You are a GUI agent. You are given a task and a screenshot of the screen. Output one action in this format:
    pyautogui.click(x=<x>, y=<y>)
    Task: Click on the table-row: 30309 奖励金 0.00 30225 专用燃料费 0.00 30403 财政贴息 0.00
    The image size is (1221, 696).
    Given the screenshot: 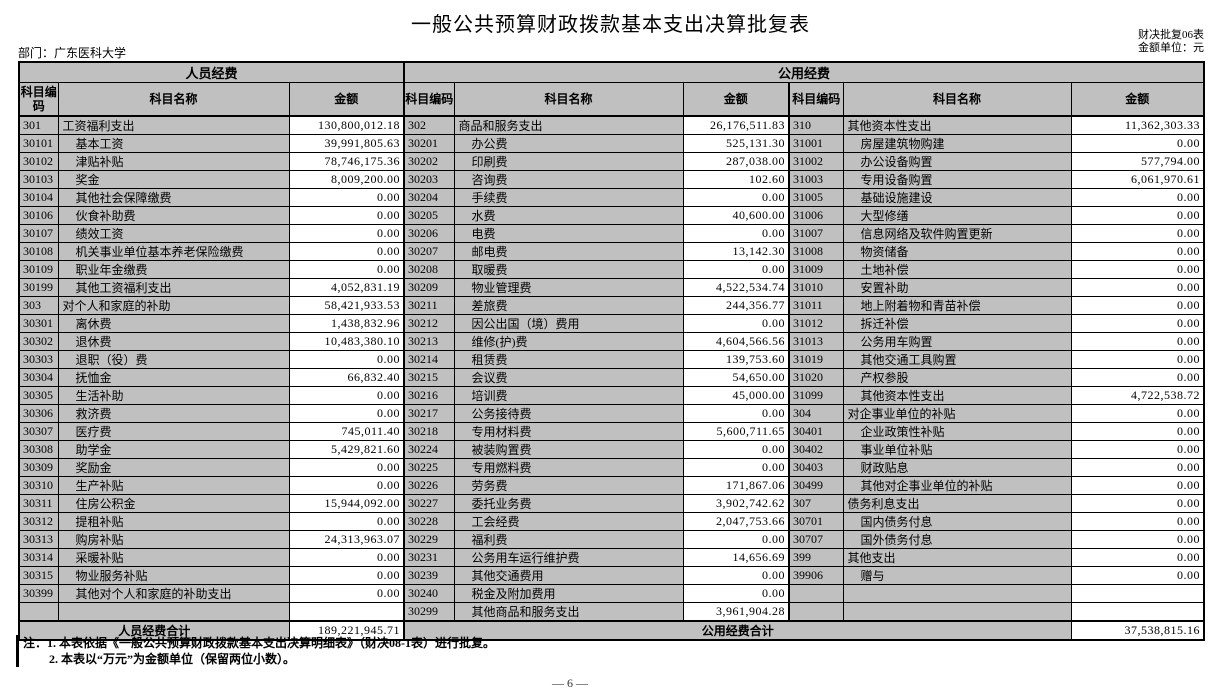 What is the action you would take?
    pyautogui.click(x=611, y=467)
    